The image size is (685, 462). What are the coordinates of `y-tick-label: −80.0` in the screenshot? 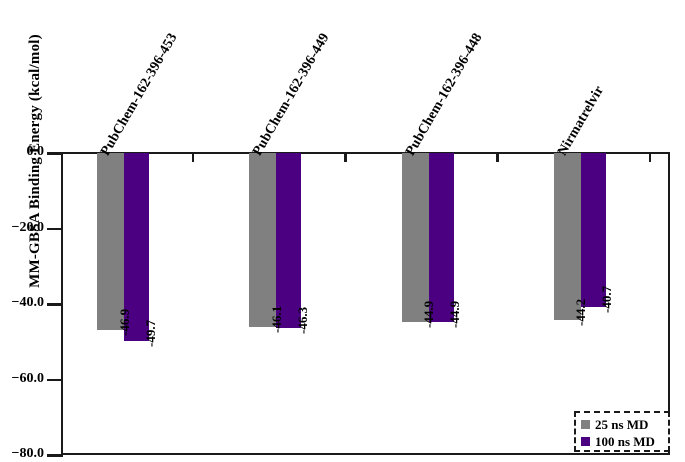 It's located at (27, 453).